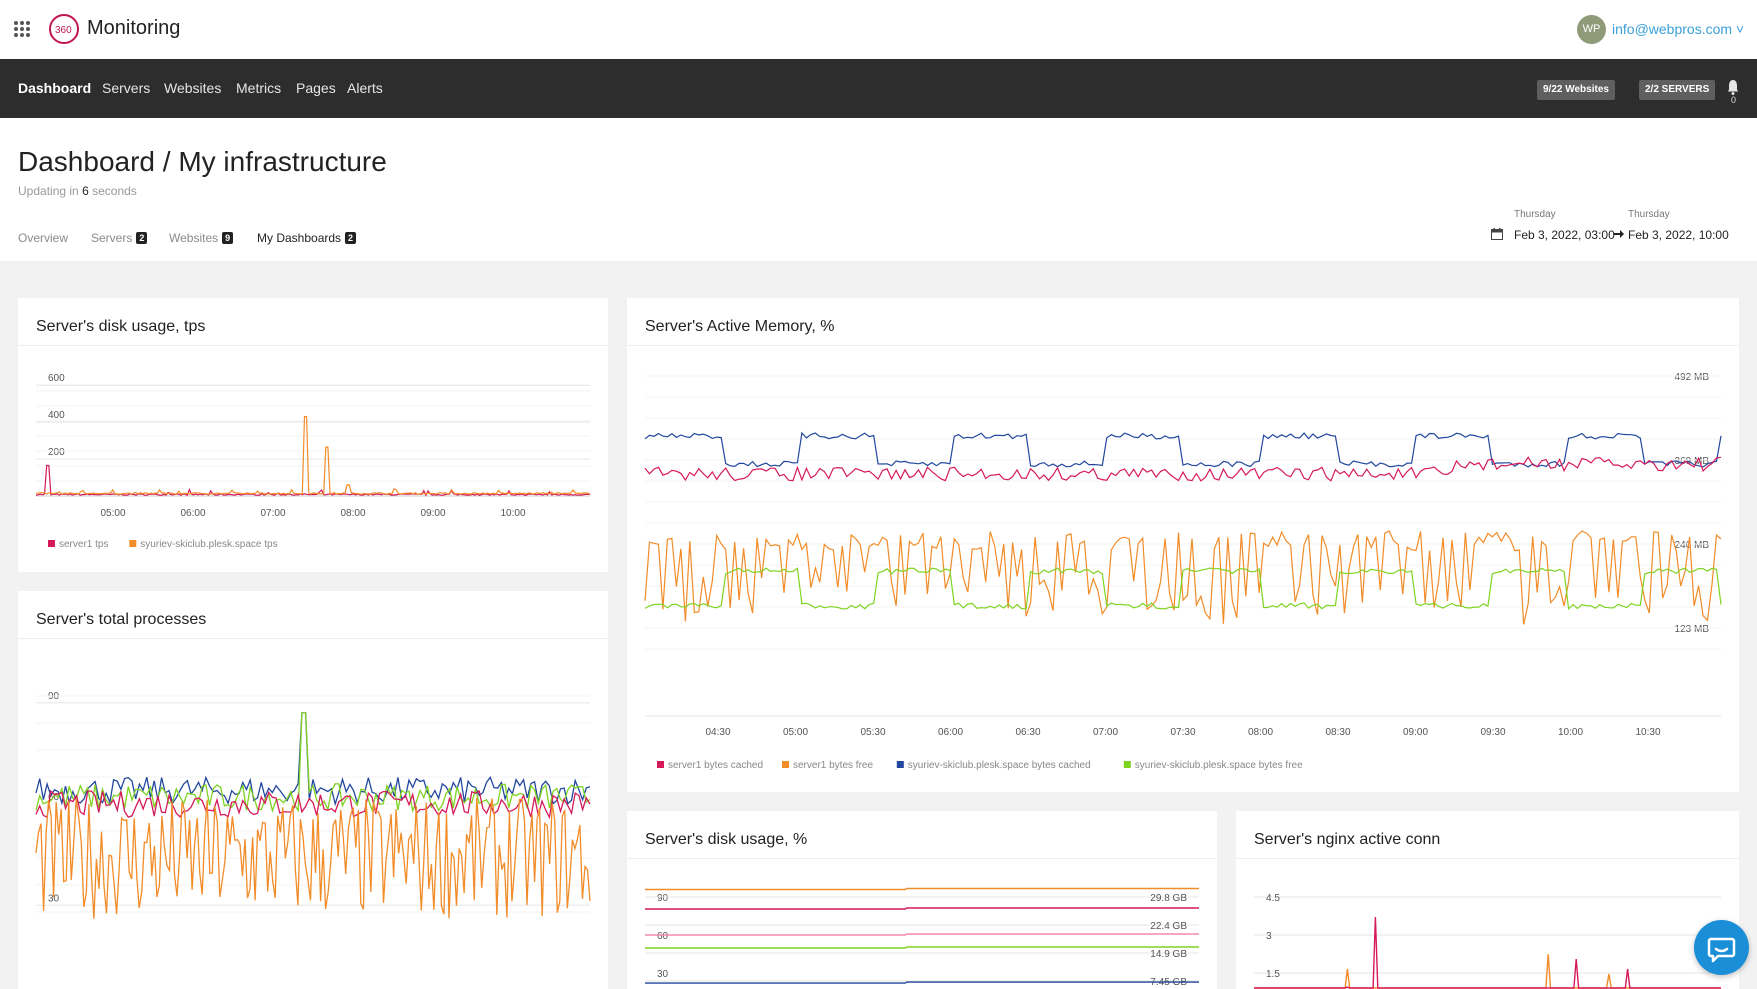 This screenshot has width=1757, height=989. Describe the element at coordinates (201, 238) in the screenshot. I see `tab-websites: Websites 9` at that location.